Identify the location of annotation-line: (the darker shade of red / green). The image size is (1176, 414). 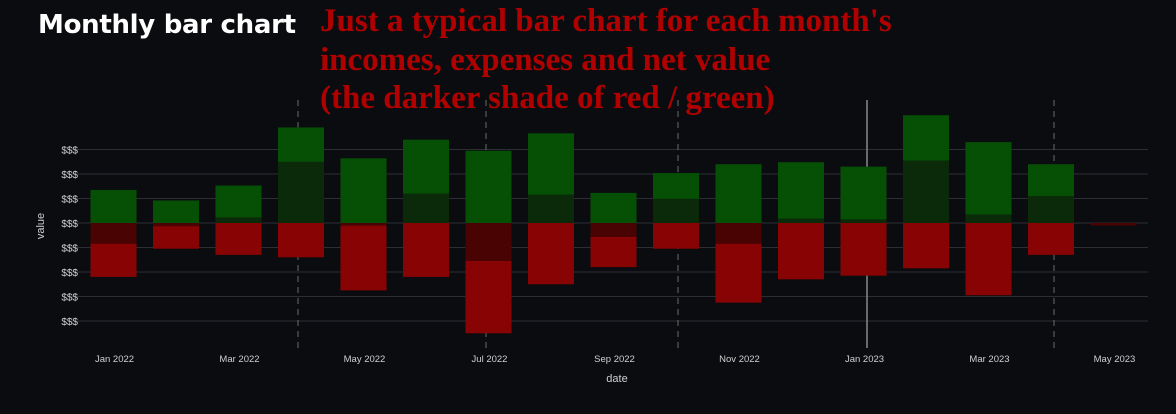
(547, 98).